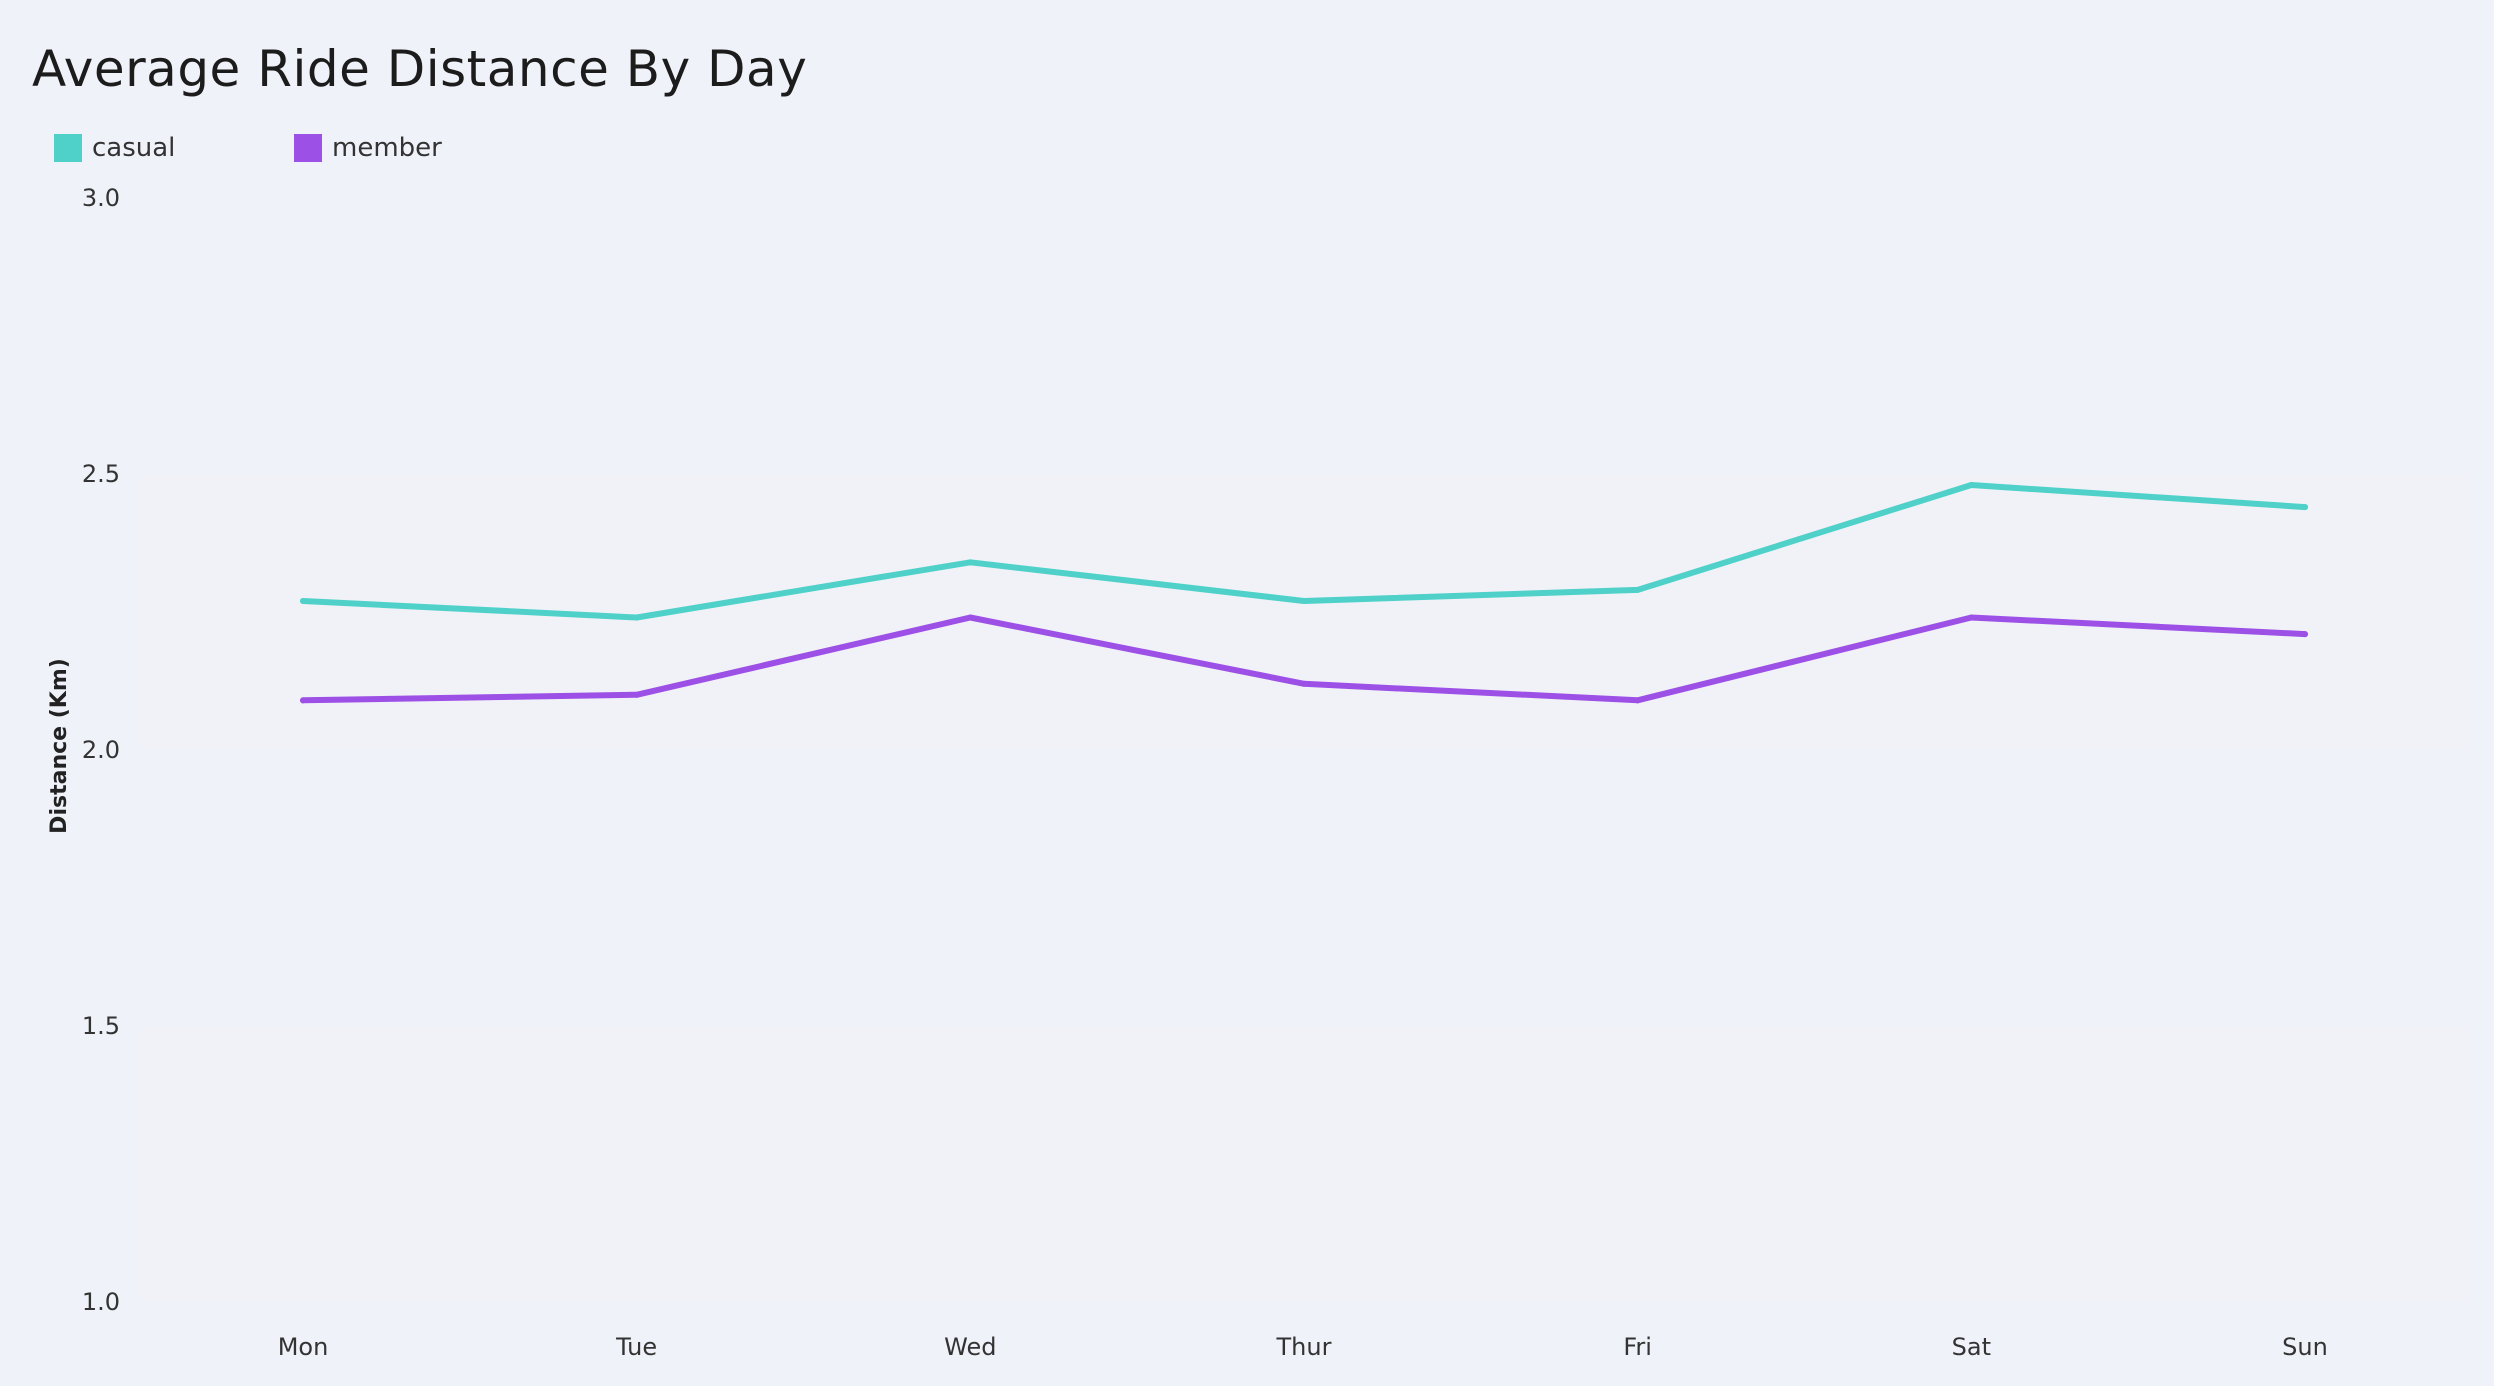  What do you see at coordinates (101, 1026) in the screenshot?
I see `y-tick-label: 1.5` at bounding box center [101, 1026].